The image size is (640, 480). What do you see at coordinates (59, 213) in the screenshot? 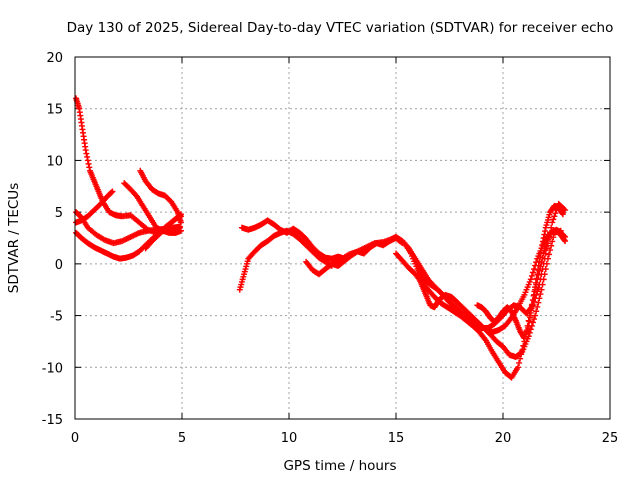
I see `y-tick-label: 5` at bounding box center [59, 213].